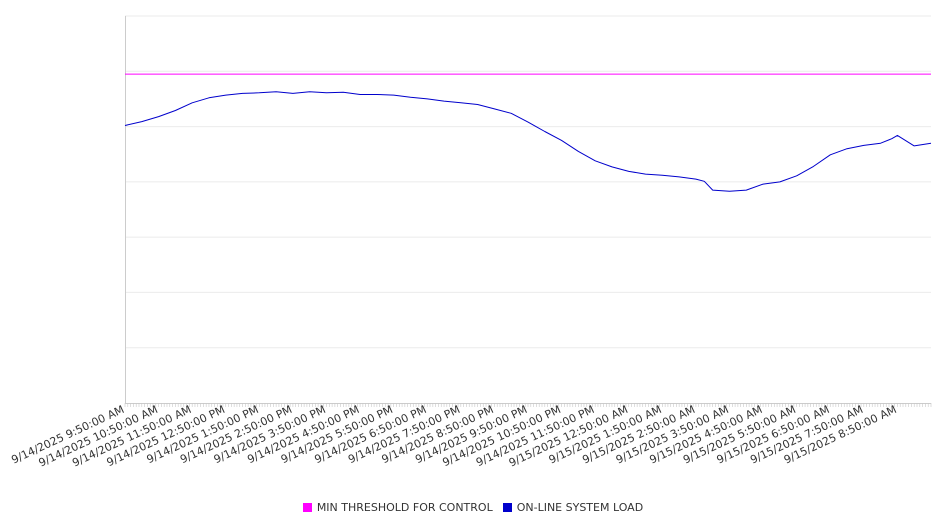 This screenshot has width=946, height=526. What do you see at coordinates (507, 507) in the screenshot?
I see `legend-swatch-system-load` at bounding box center [507, 507].